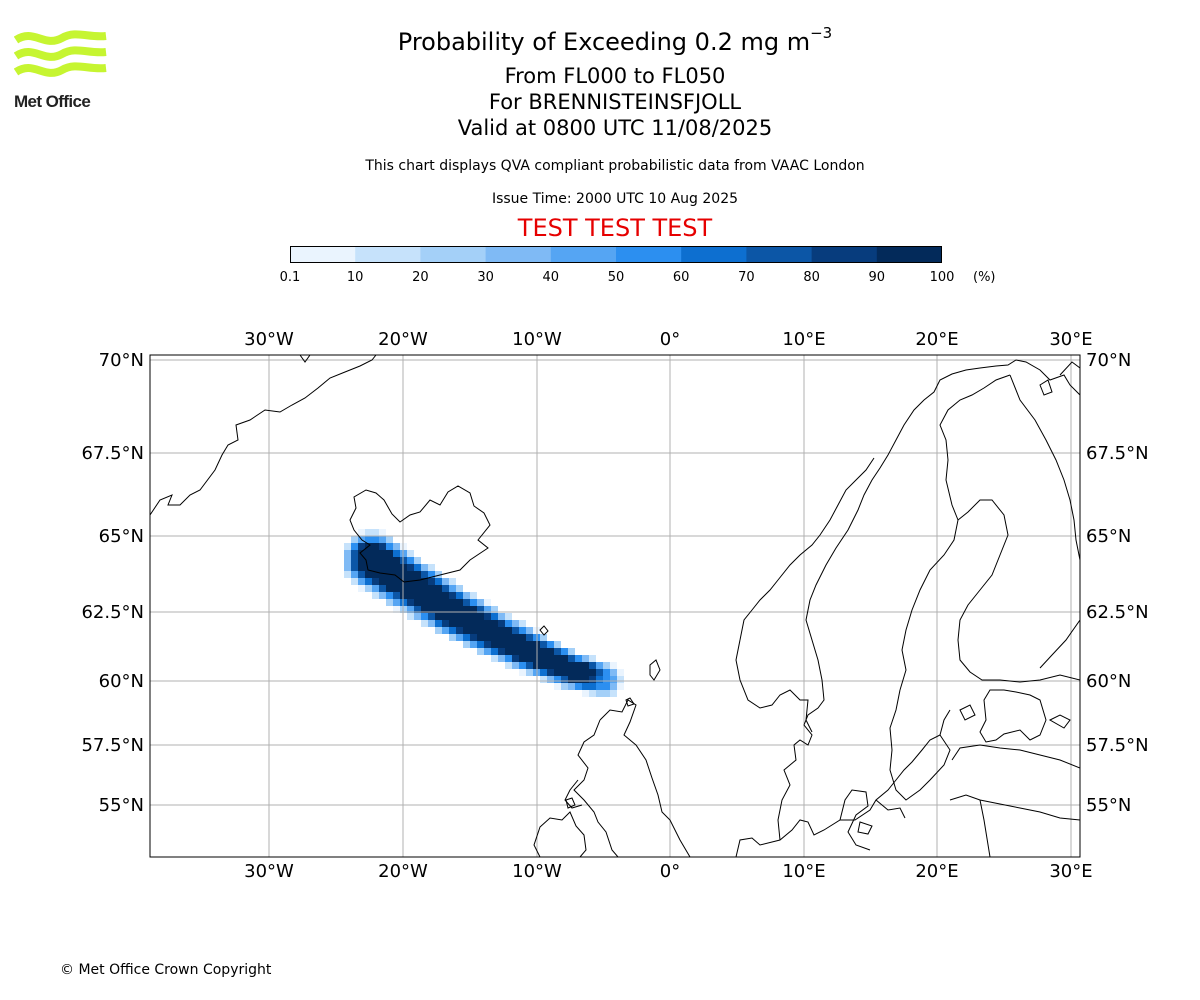 This screenshot has height=1000, width=1200. Describe the element at coordinates (112, 453) in the screenshot. I see `lat-label-left: 67.5°N` at that location.